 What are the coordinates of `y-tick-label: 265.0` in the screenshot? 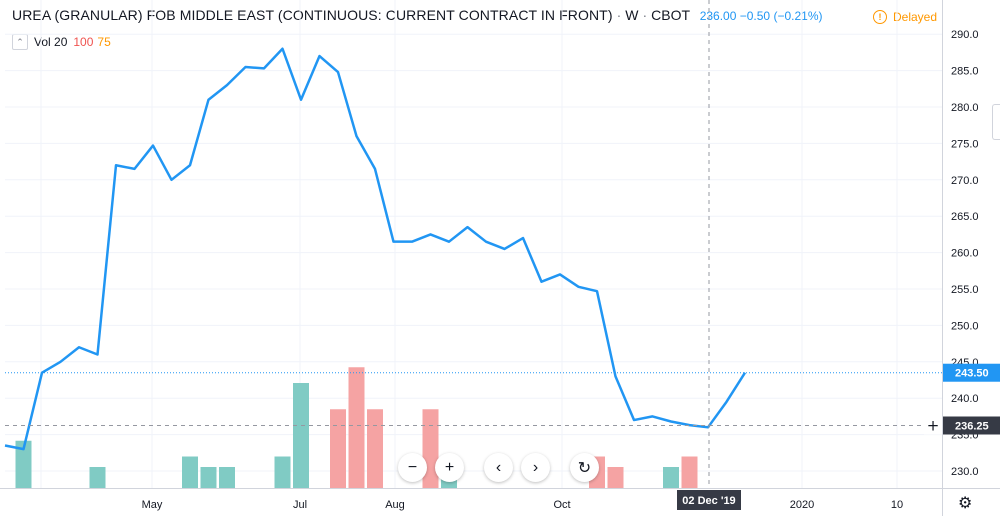 It's located at (965, 217).